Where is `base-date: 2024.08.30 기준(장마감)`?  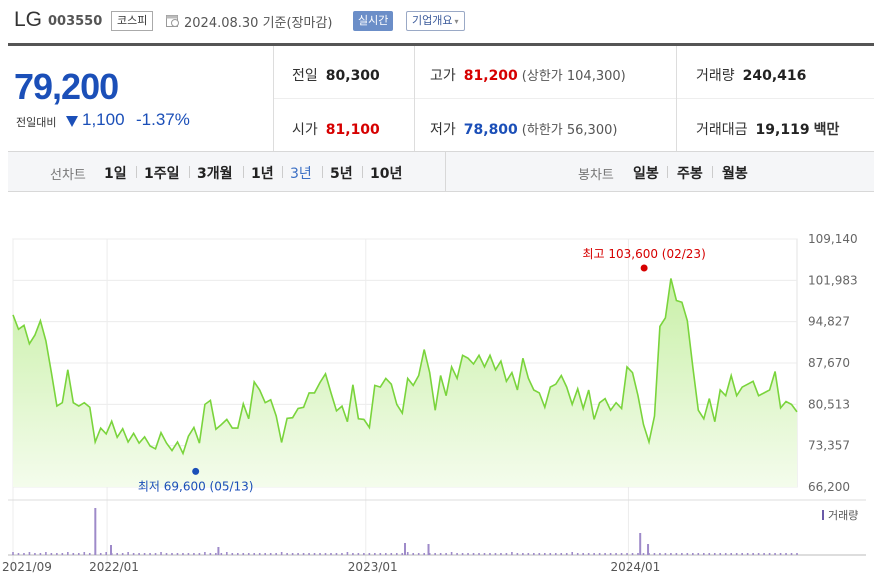 base-date: 2024.08.30 기준(장마감) is located at coordinates (258, 23).